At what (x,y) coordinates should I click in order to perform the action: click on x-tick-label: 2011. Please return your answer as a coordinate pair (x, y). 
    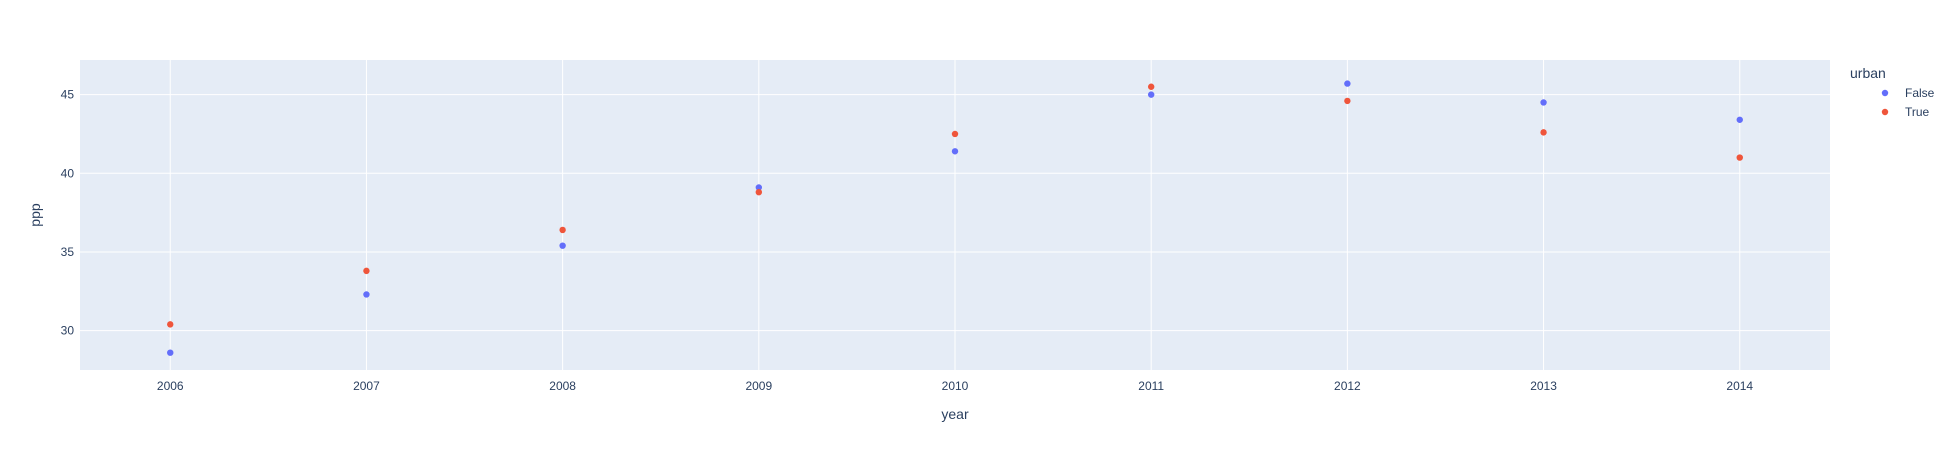
    Looking at the image, I should click on (1151, 386).